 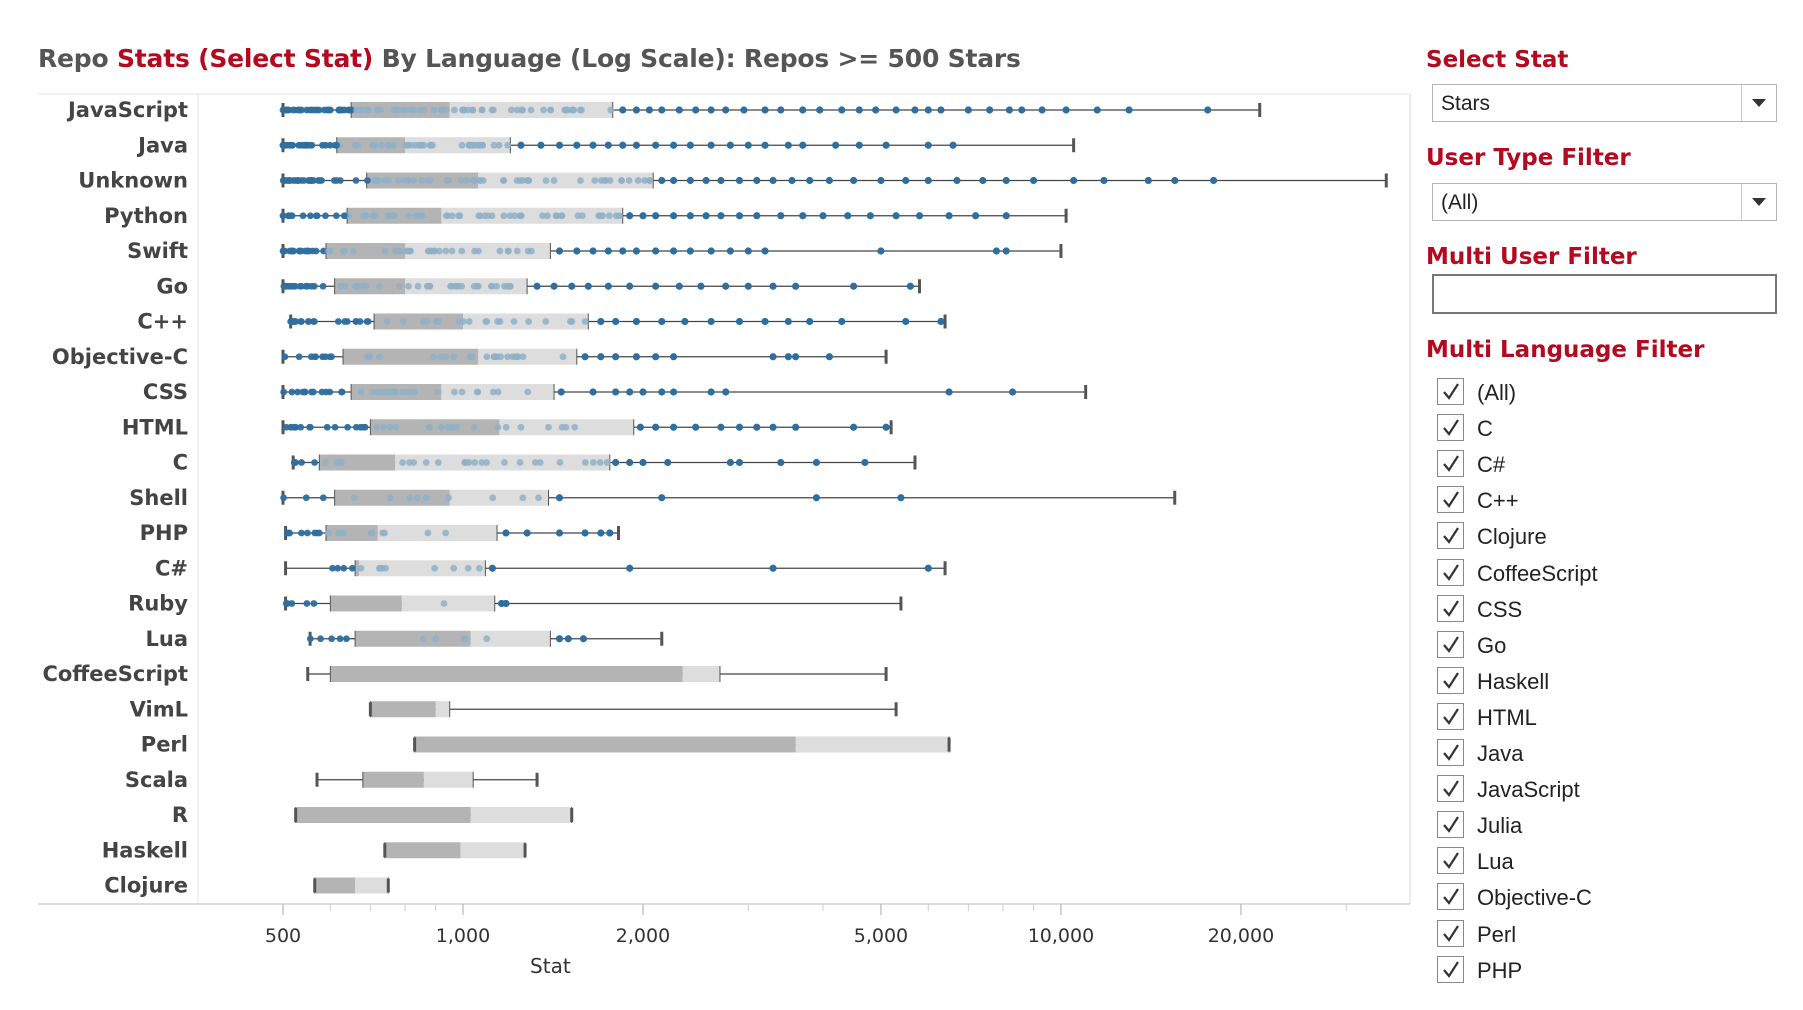 What do you see at coordinates (245, 58) in the screenshot?
I see `title-stat-parameter: Stats (Select Stat)` at bounding box center [245, 58].